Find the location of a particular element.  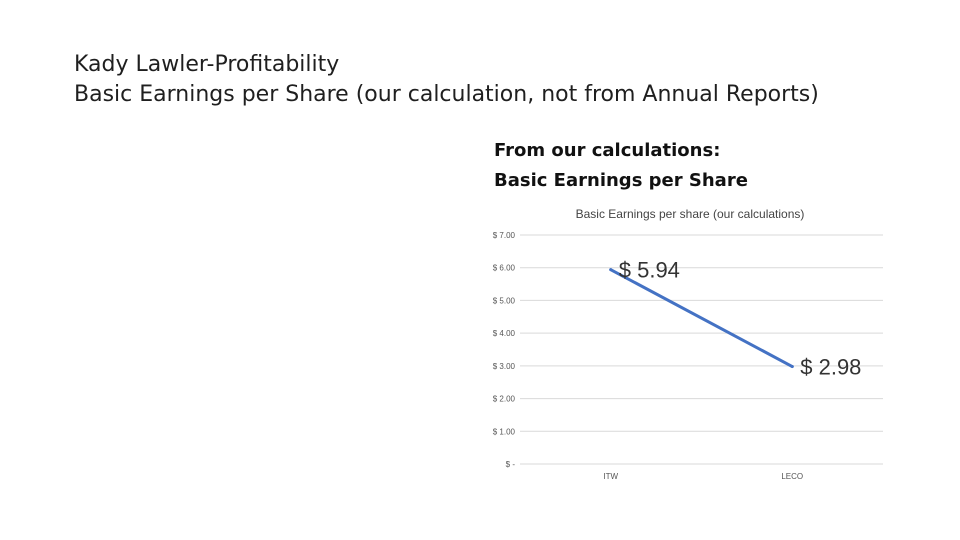

data-label: $ 2.98 is located at coordinates (830, 367).